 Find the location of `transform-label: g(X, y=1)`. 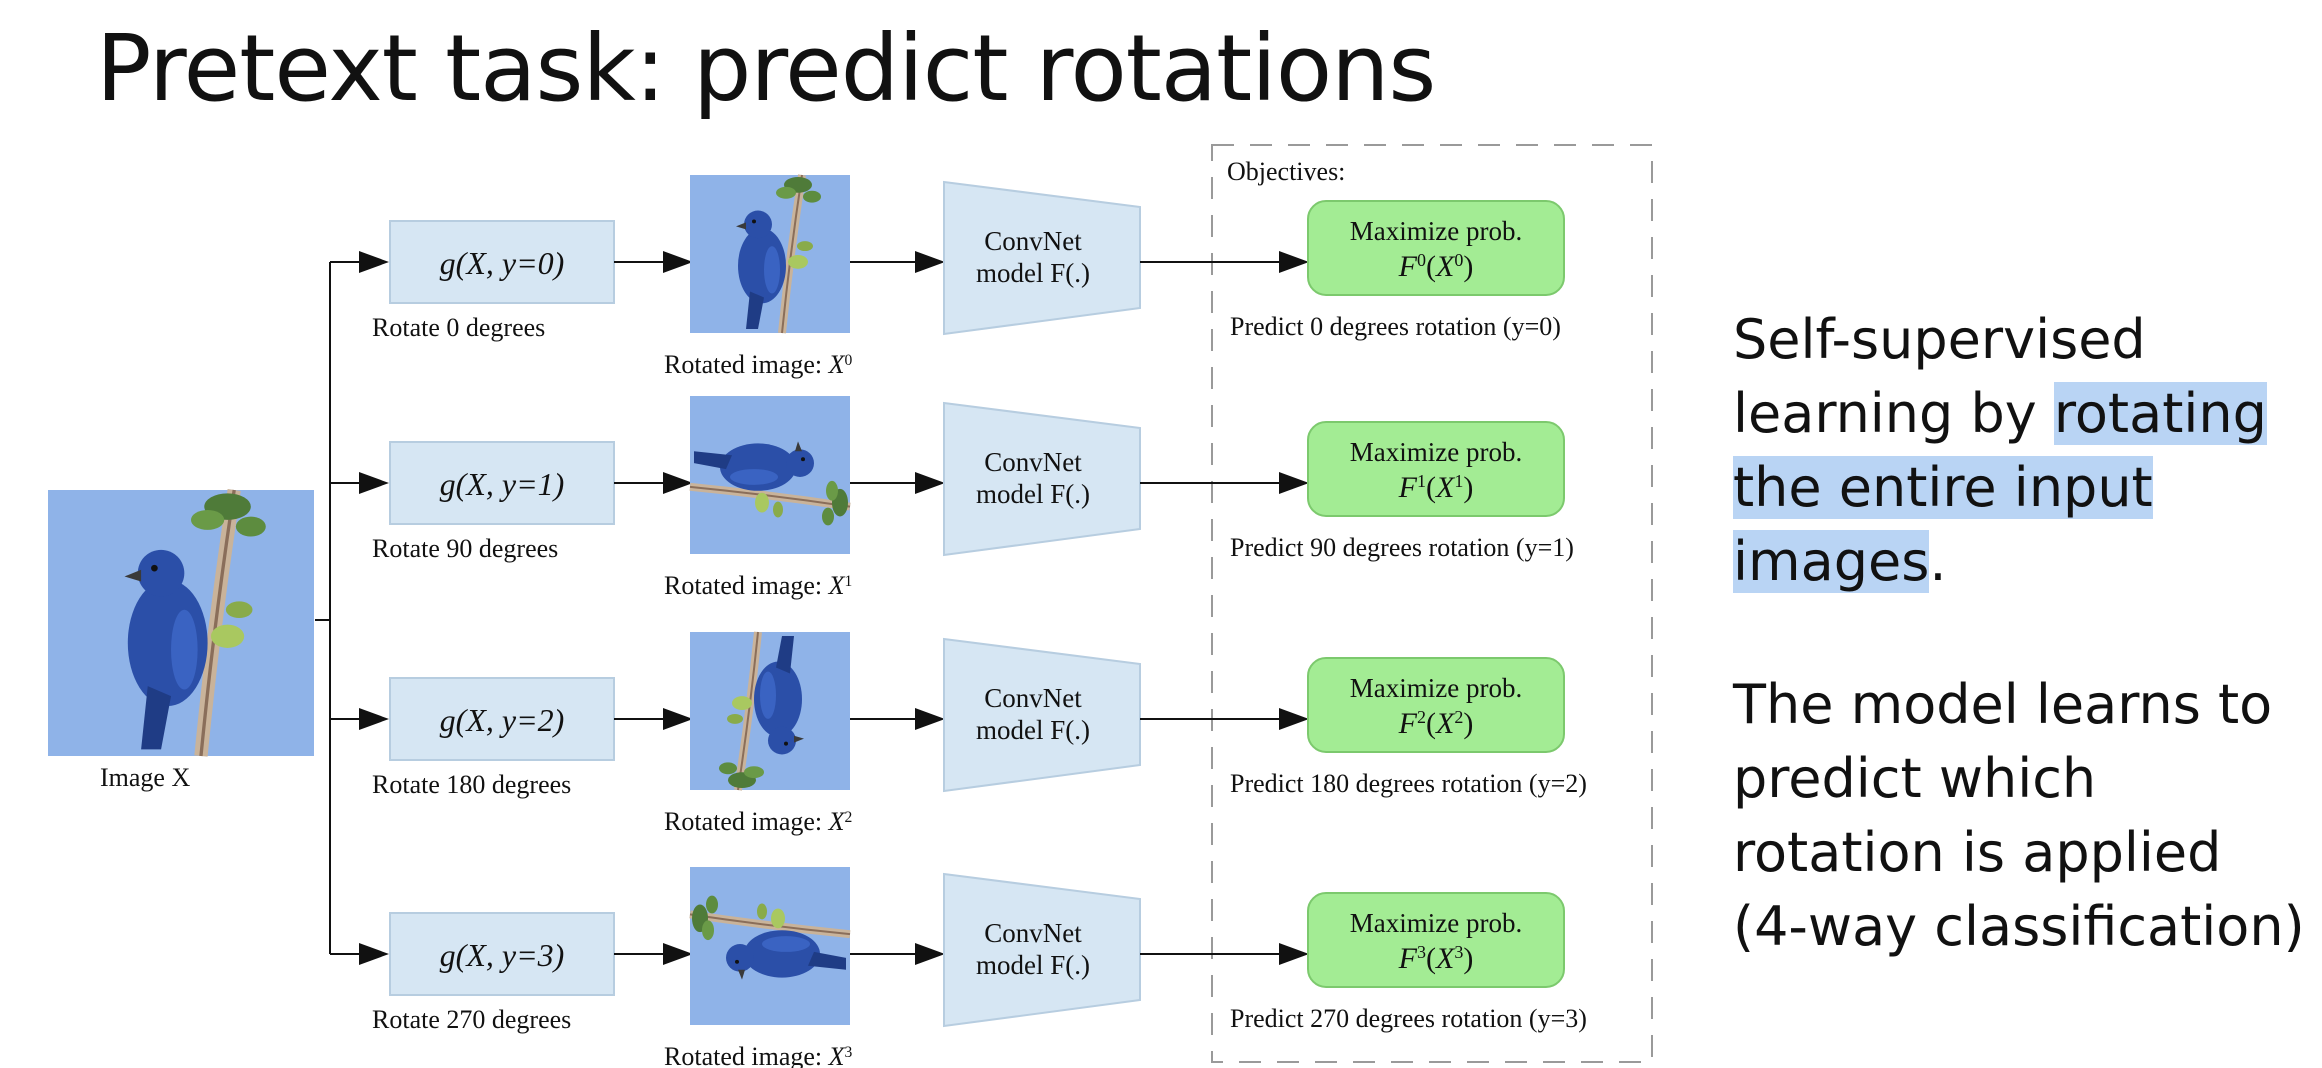

transform-label: g(X, y=1) is located at coordinates (502, 484).